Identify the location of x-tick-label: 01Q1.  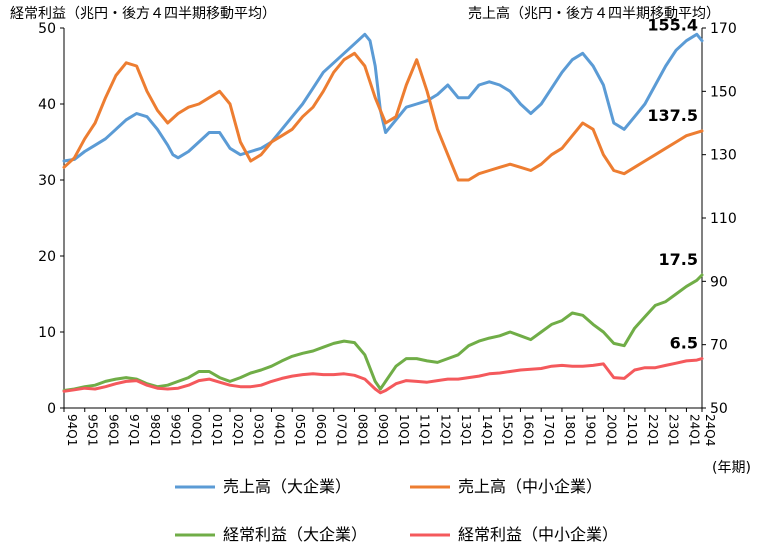
(217, 430).